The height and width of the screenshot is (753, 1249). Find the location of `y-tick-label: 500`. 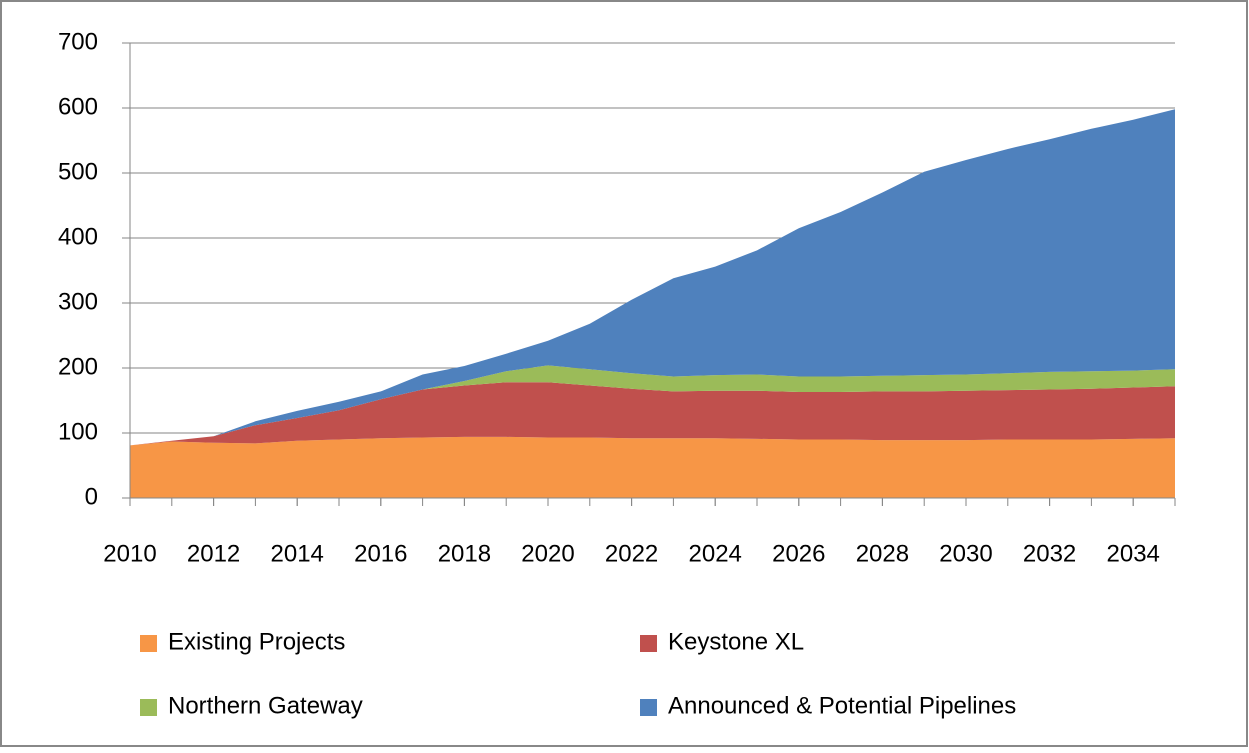

y-tick-label: 500 is located at coordinates (78, 171).